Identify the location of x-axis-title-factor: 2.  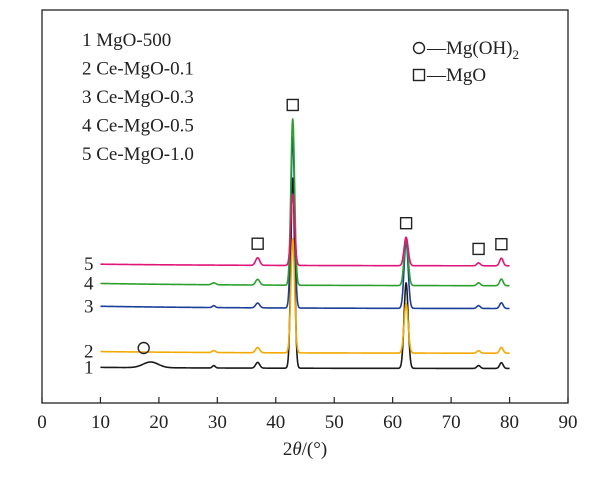
(288, 449).